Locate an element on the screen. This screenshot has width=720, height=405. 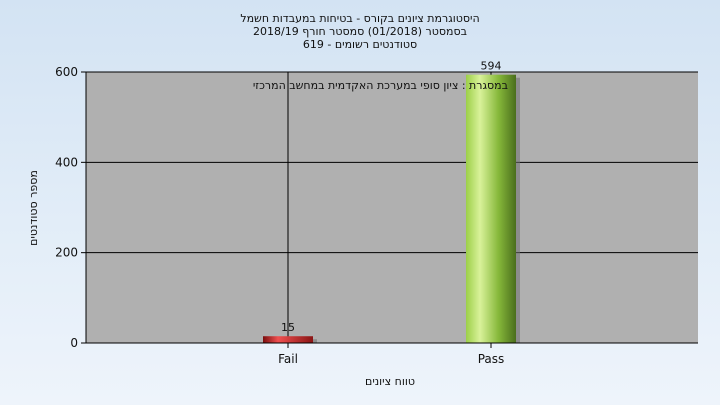
bar-pass is located at coordinates (491, 209).